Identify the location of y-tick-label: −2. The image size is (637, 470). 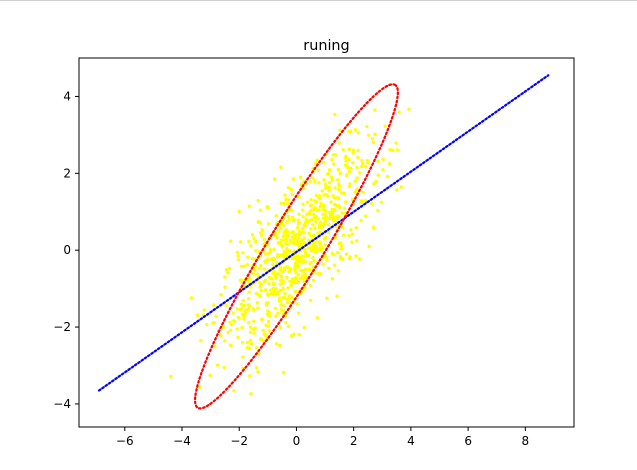
(62, 327).